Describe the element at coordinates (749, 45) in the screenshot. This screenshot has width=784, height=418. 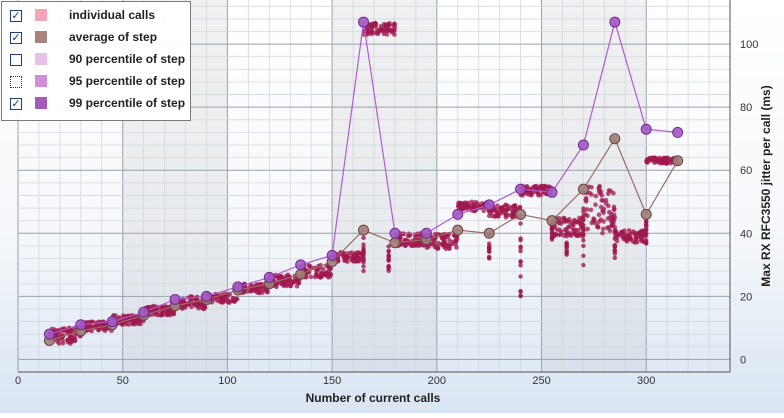
I see `y-tick-label: 100` at that location.